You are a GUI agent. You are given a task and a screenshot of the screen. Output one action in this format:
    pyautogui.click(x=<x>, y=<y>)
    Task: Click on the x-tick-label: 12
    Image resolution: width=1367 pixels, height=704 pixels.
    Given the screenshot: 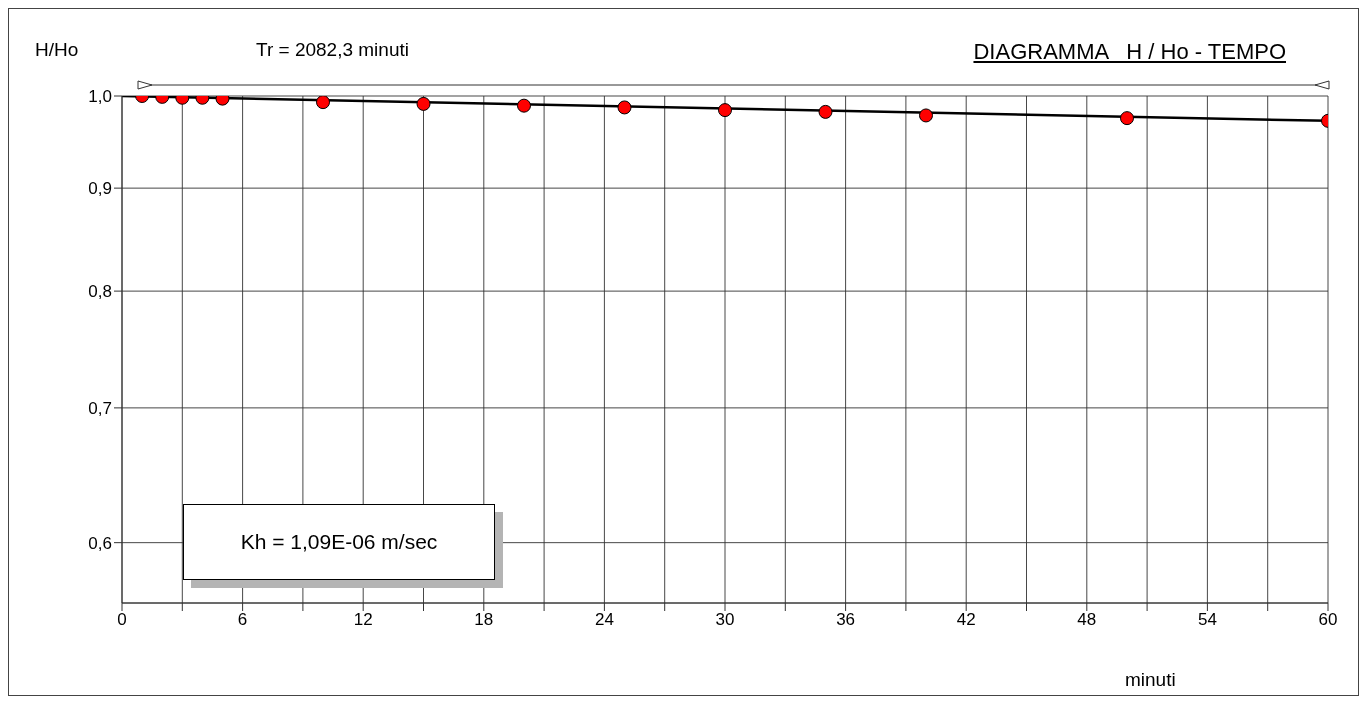 What is the action you would take?
    pyautogui.click(x=363, y=620)
    